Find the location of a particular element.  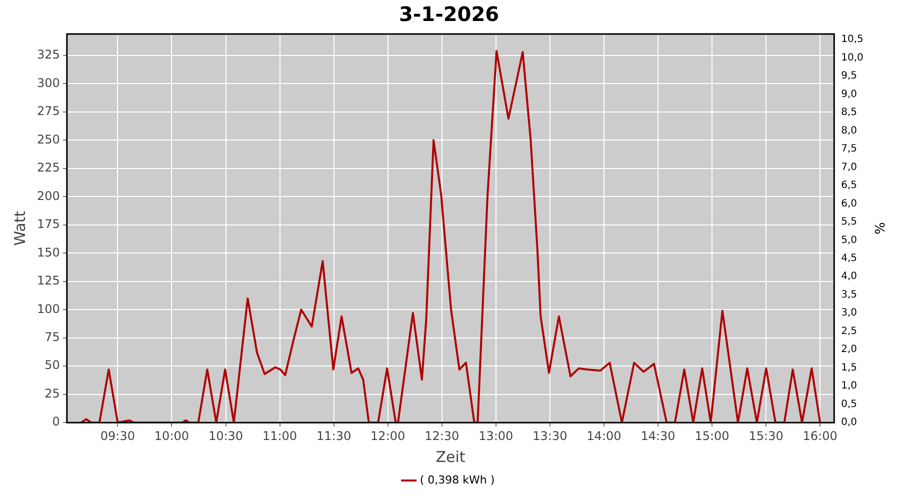

y2-tick-label: 10,0 is located at coordinates (852, 58).